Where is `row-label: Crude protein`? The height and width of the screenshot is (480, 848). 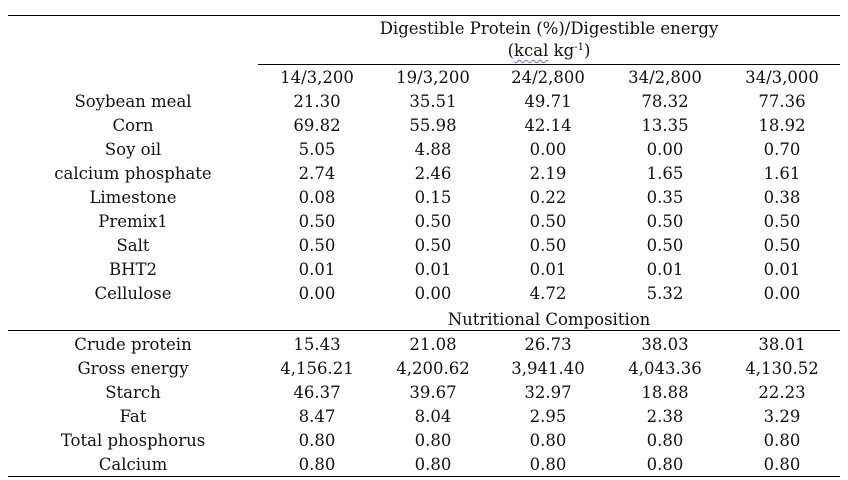
row-label: Crude protein is located at coordinates (133, 344).